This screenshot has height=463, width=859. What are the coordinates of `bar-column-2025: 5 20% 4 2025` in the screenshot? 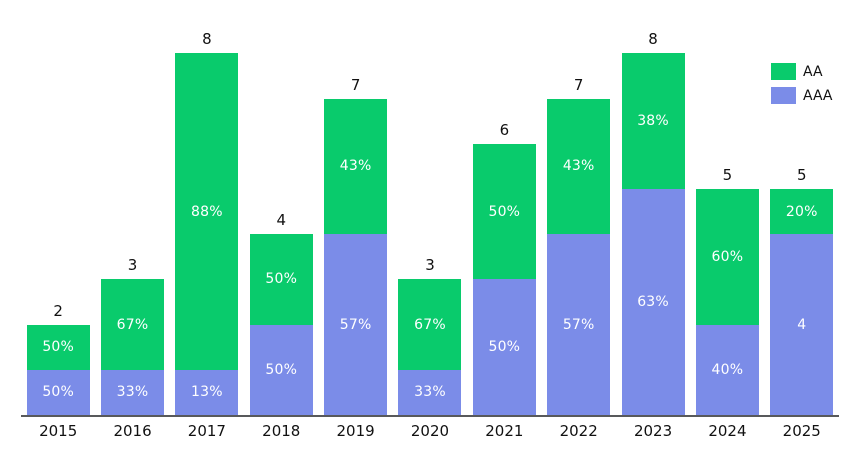 It's located at (802, 231).